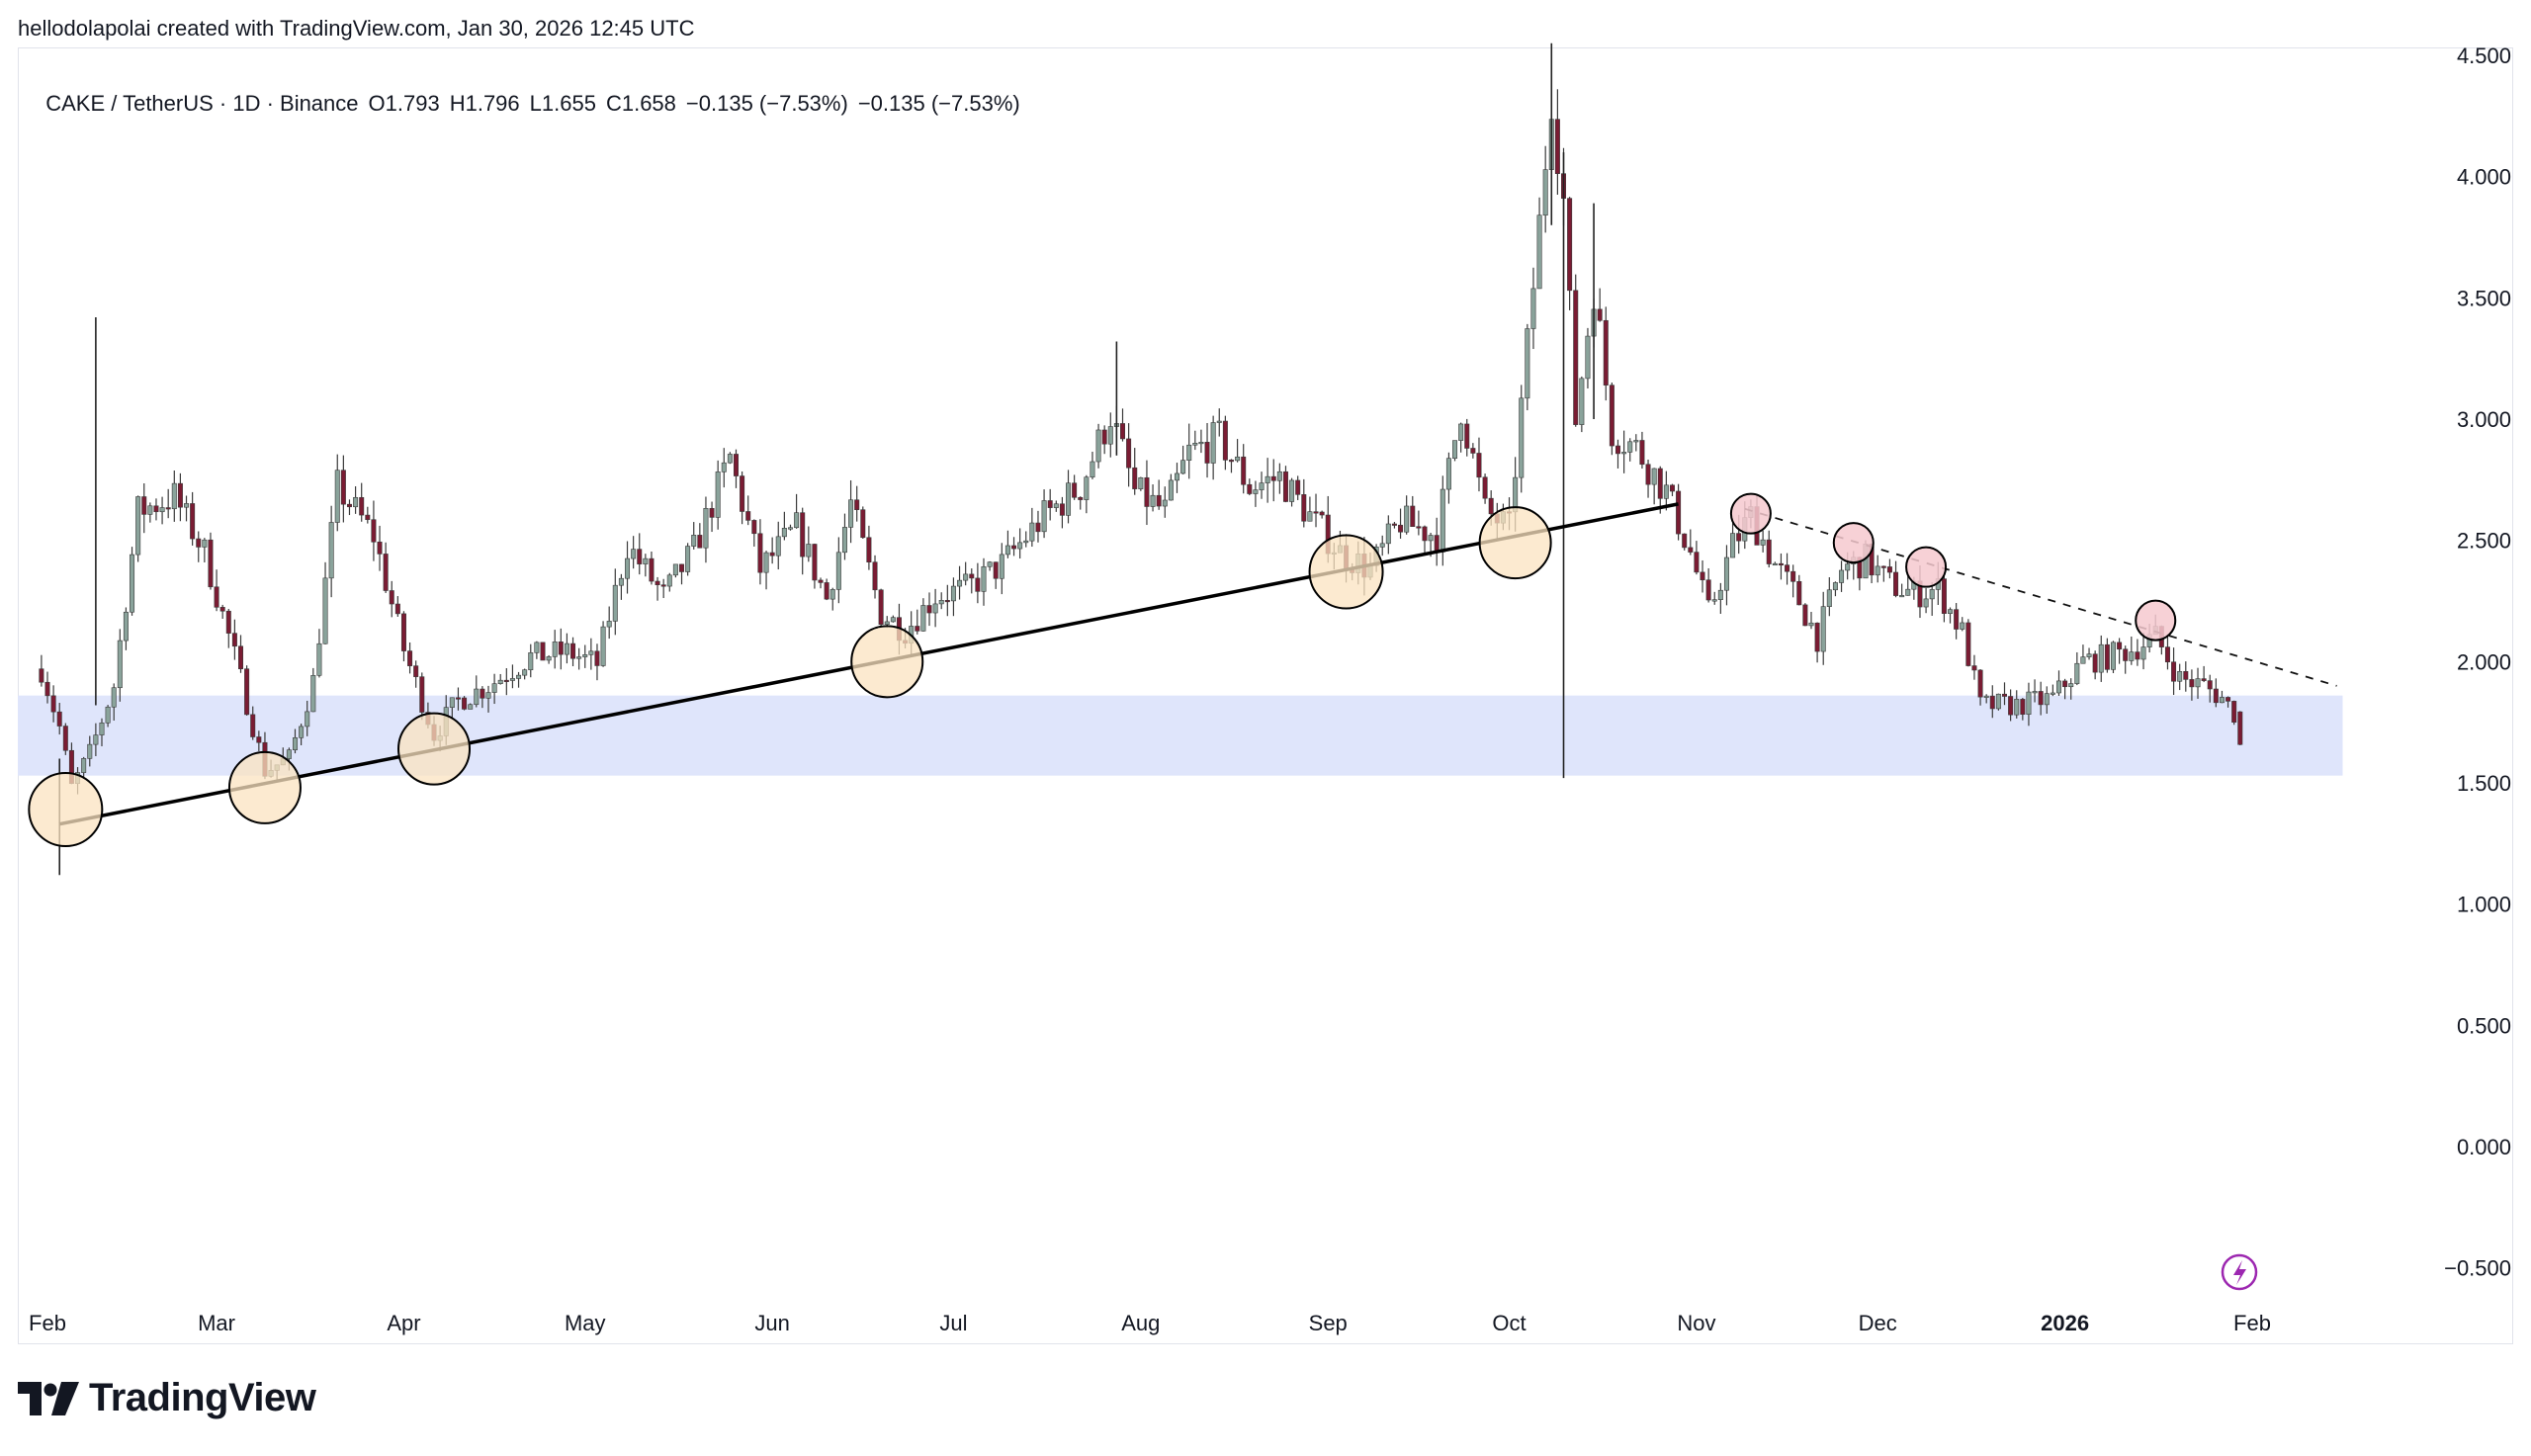 Image resolution: width=2531 pixels, height=1456 pixels. What do you see at coordinates (2040, 597) in the screenshot?
I see `resistance-trendline` at bounding box center [2040, 597].